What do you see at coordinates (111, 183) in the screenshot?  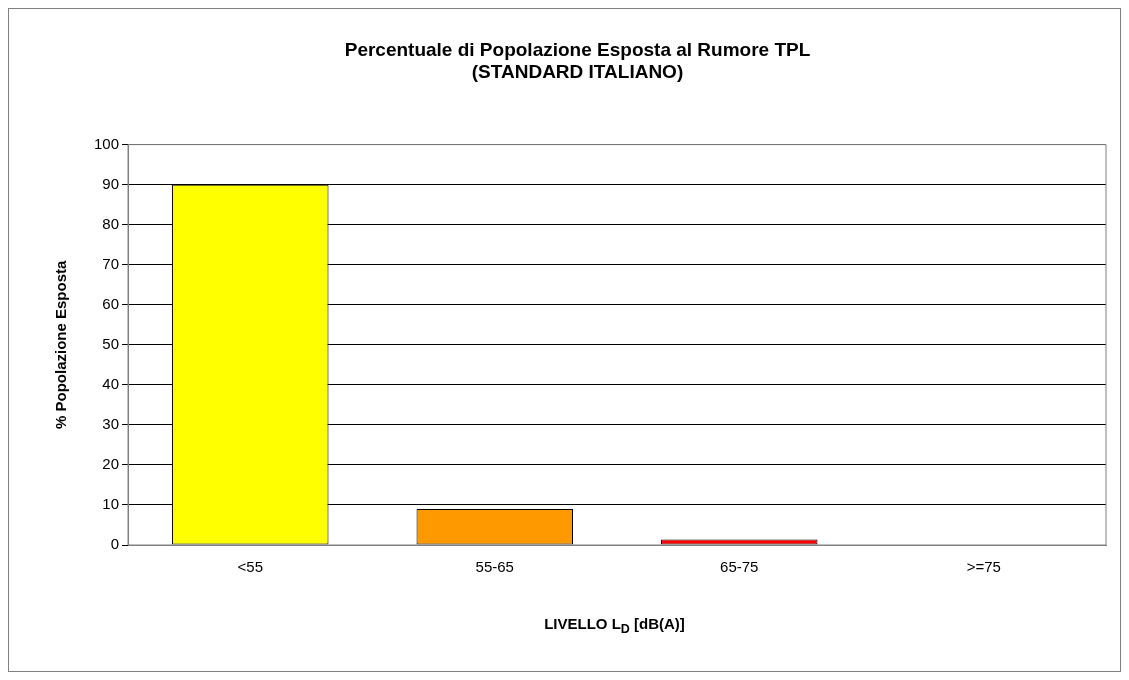 I see `y-tick-label: 90` at bounding box center [111, 183].